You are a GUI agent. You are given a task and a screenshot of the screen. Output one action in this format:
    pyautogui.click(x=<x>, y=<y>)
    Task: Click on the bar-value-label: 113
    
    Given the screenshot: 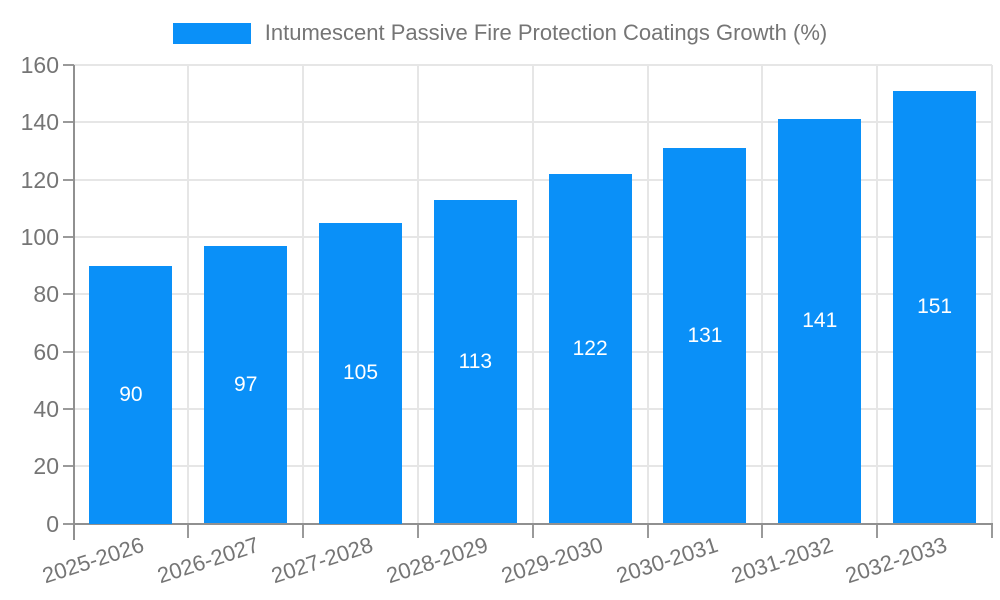 What is the action you would take?
    pyautogui.click(x=475, y=361)
    